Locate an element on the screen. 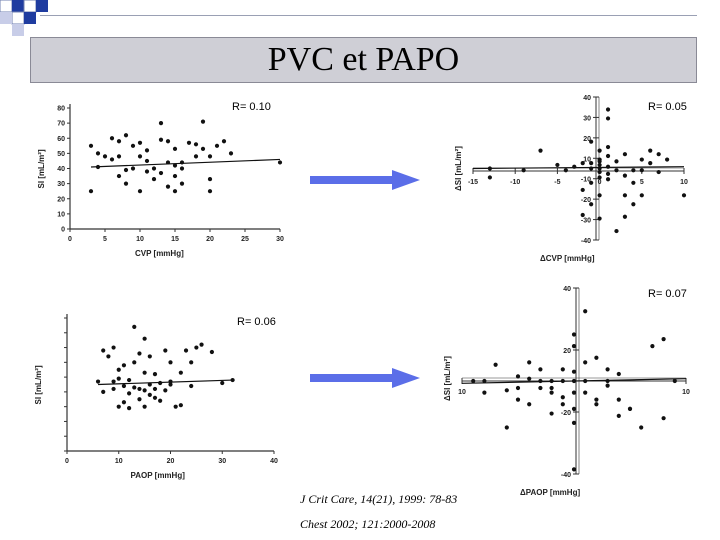 Image resolution: width=720 pixels, height=540 pixels. title-bar is located at coordinates (363, 60).